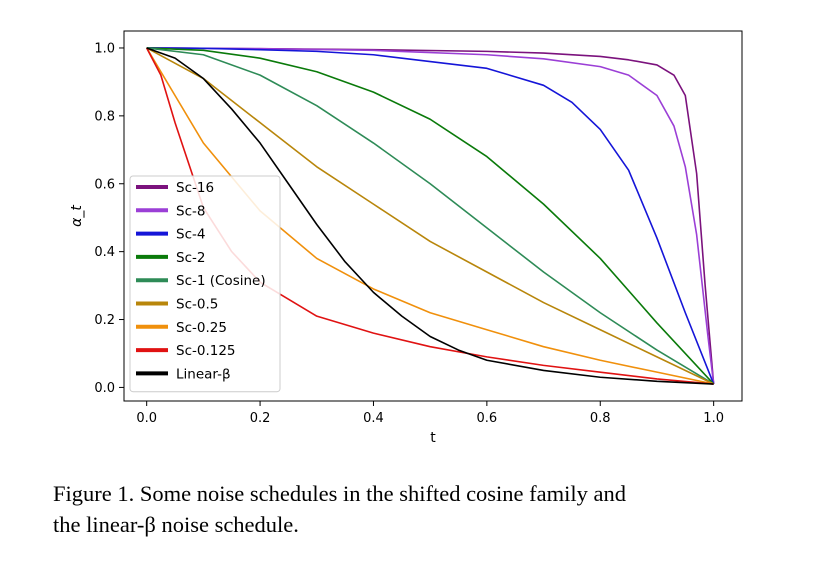  Describe the element at coordinates (260, 418) in the screenshot. I see `x-tick-label-1: 0.2` at that location.